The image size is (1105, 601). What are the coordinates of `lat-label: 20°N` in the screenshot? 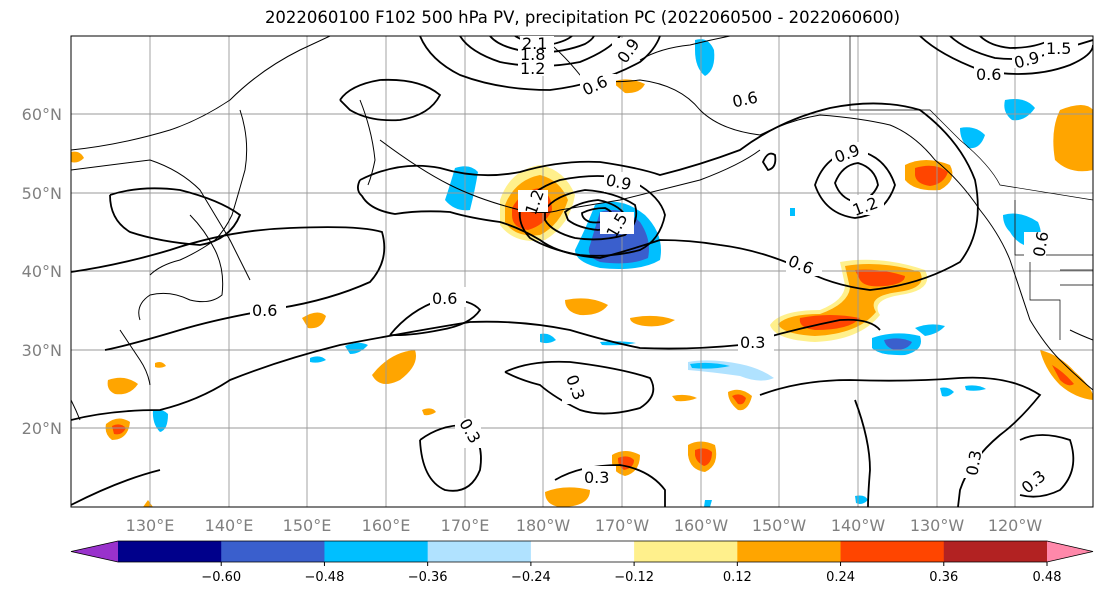 It's located at (42, 428).